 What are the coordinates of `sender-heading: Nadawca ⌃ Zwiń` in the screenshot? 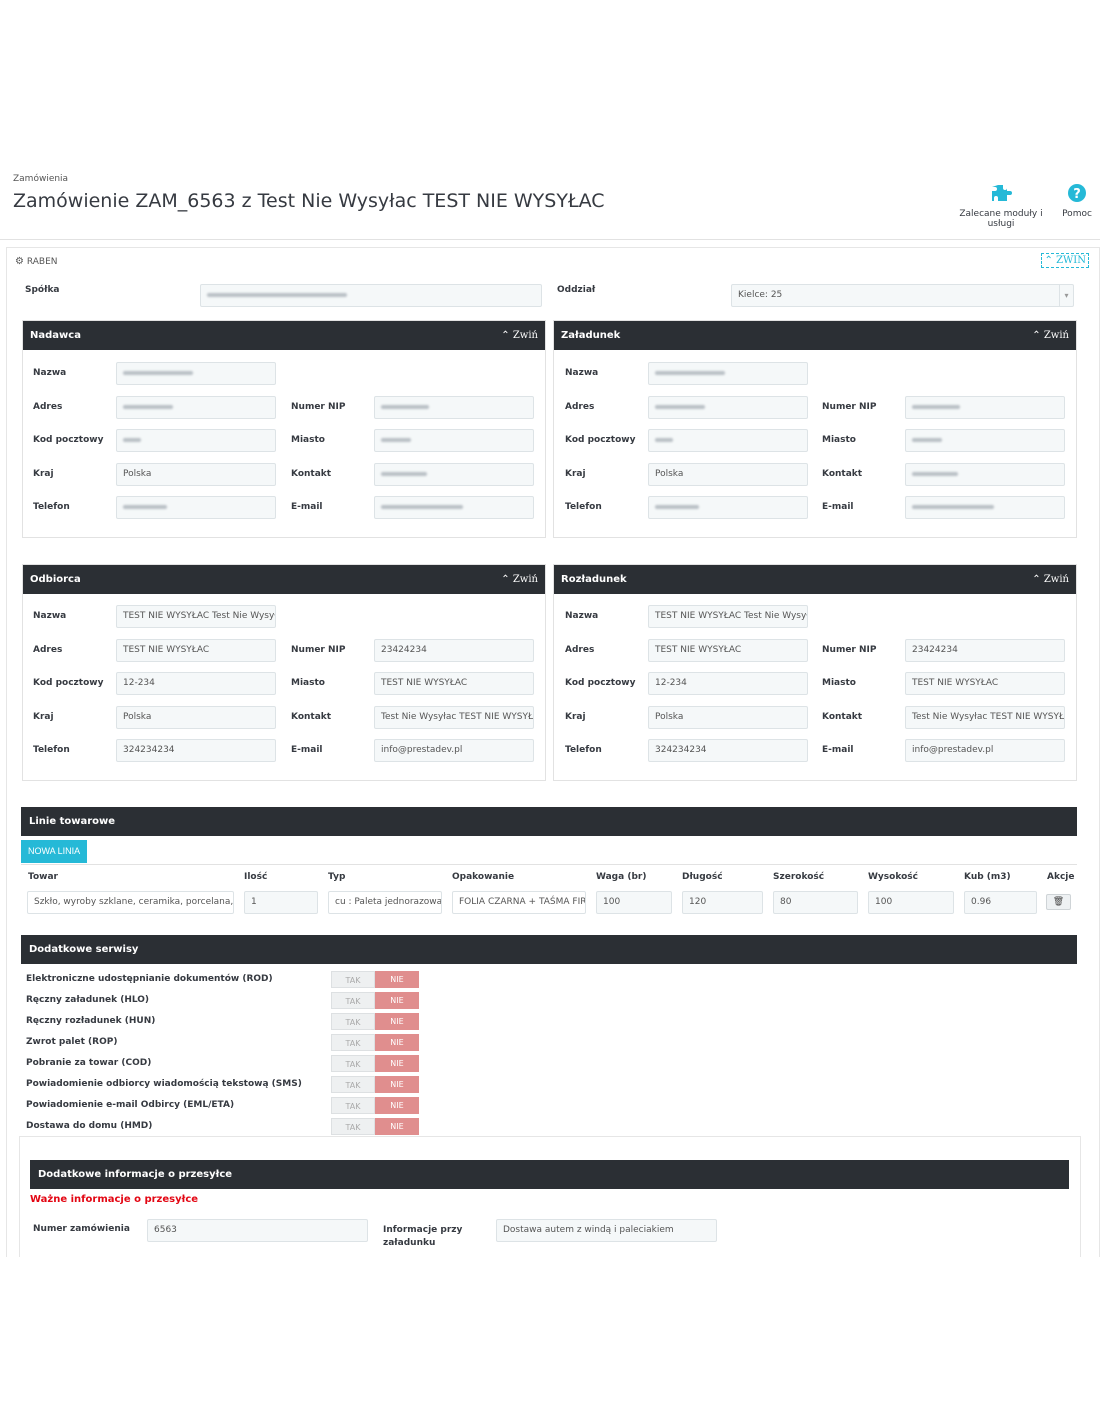 It's located at (284, 335).